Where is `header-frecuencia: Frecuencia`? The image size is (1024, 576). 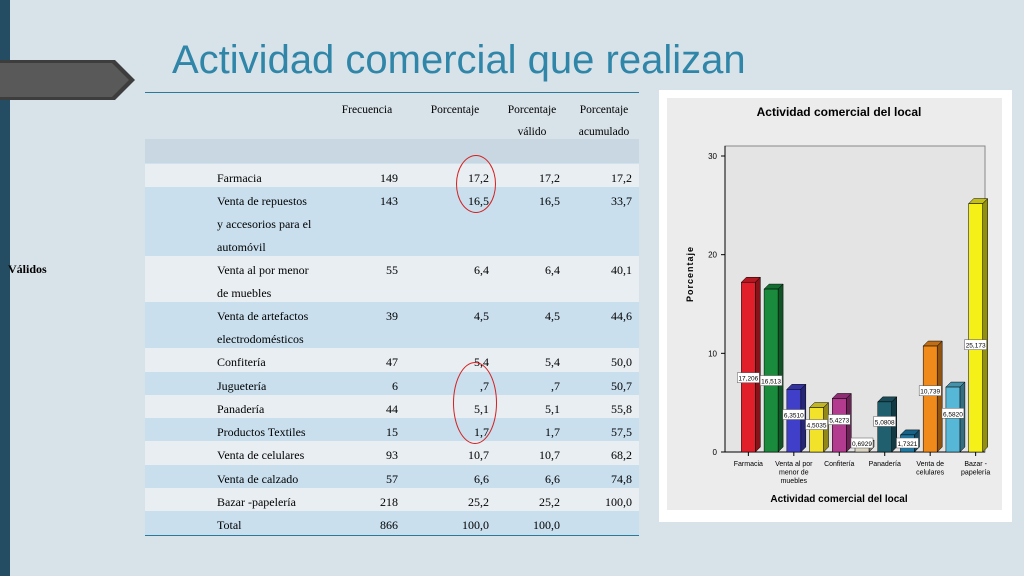 header-frecuencia: Frecuencia is located at coordinates (367, 110).